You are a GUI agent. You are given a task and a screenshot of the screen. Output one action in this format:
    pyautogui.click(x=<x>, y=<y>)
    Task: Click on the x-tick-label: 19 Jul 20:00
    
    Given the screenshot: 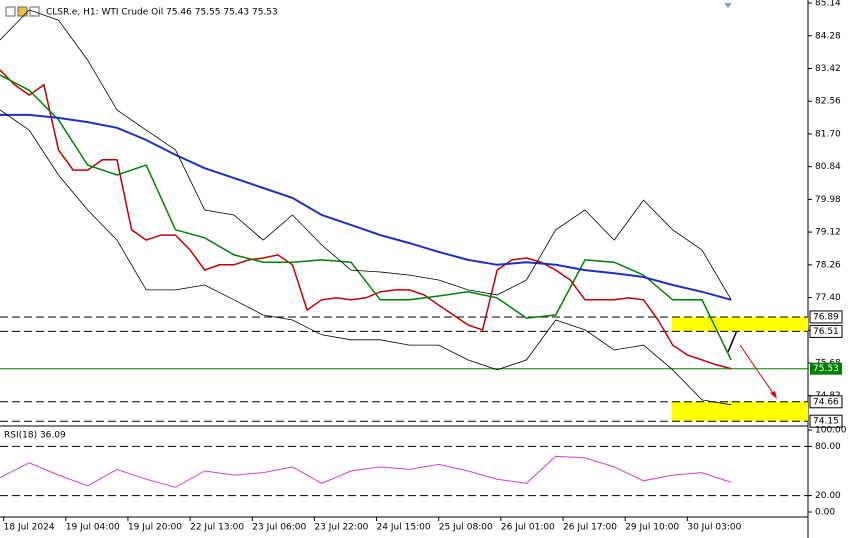 What is the action you would take?
    pyautogui.click(x=155, y=528)
    